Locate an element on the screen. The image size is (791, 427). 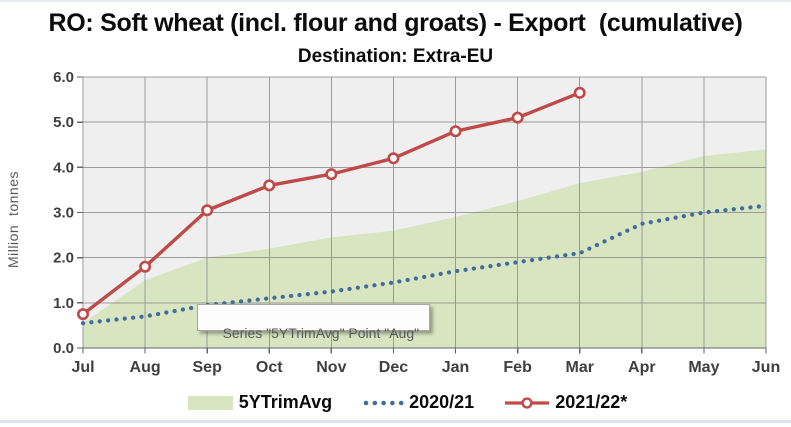
y-tick-label: 6.0 is located at coordinates (63, 77).